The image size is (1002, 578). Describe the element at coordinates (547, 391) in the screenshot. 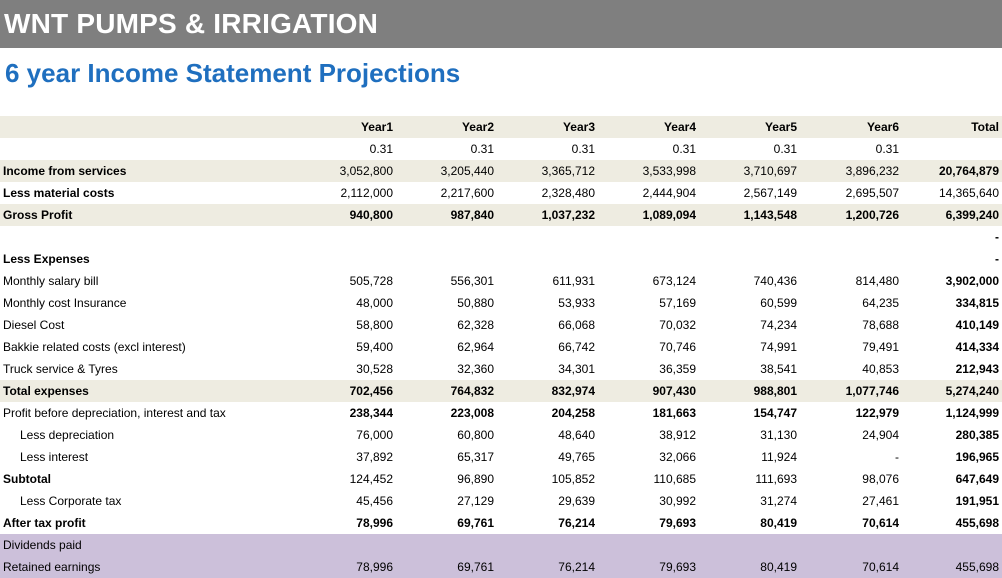

I see `value-cell: 832,974` at that location.